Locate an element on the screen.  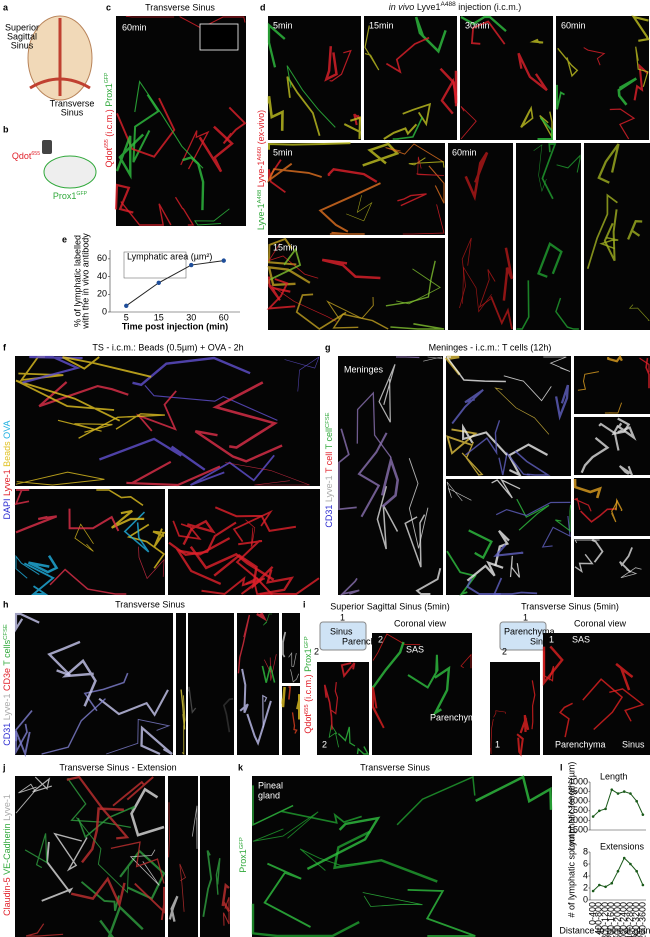
label-part: injection (i.c.m.) is located at coordinates (489, 7).